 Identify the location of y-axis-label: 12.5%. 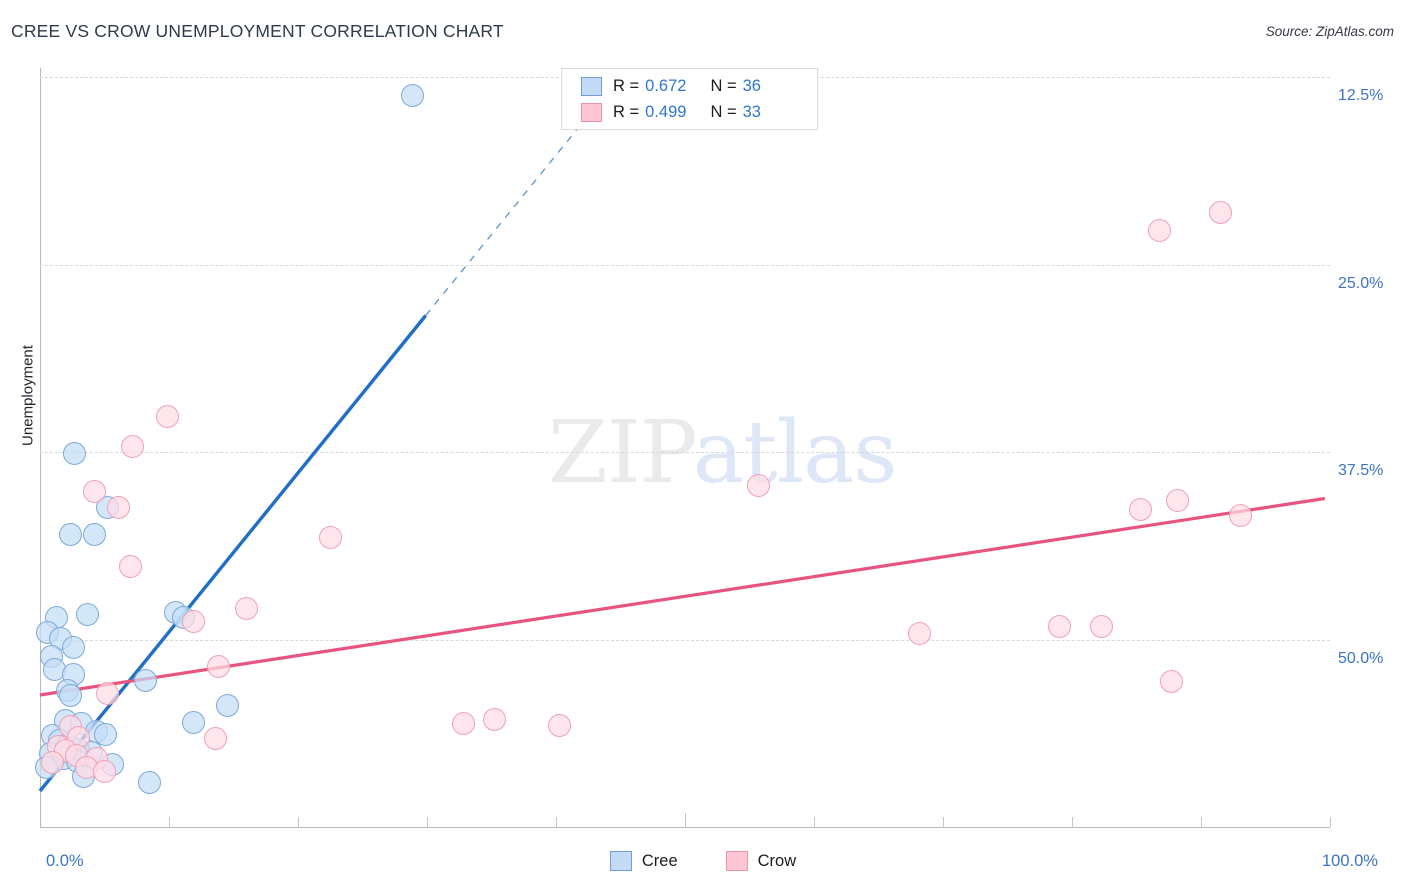
(1361, 95).